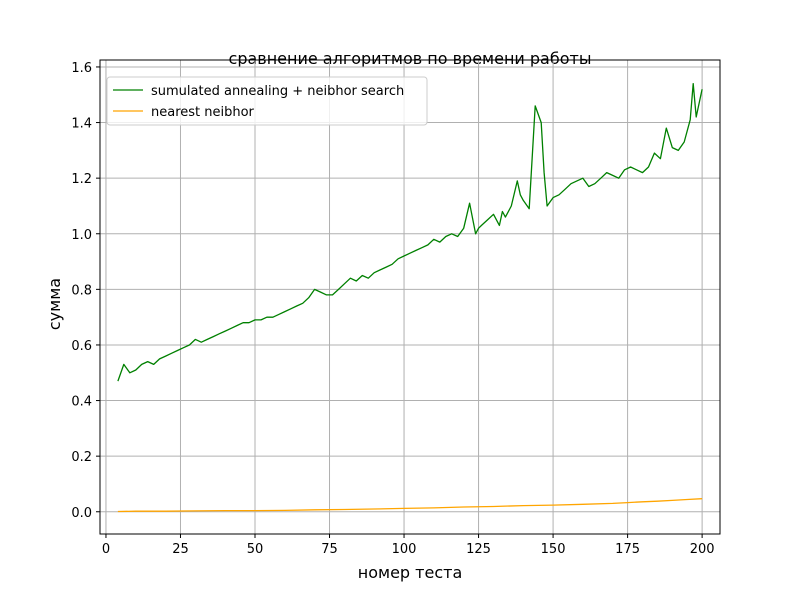  I want to click on x-tick-label: 25, so click(180, 549).